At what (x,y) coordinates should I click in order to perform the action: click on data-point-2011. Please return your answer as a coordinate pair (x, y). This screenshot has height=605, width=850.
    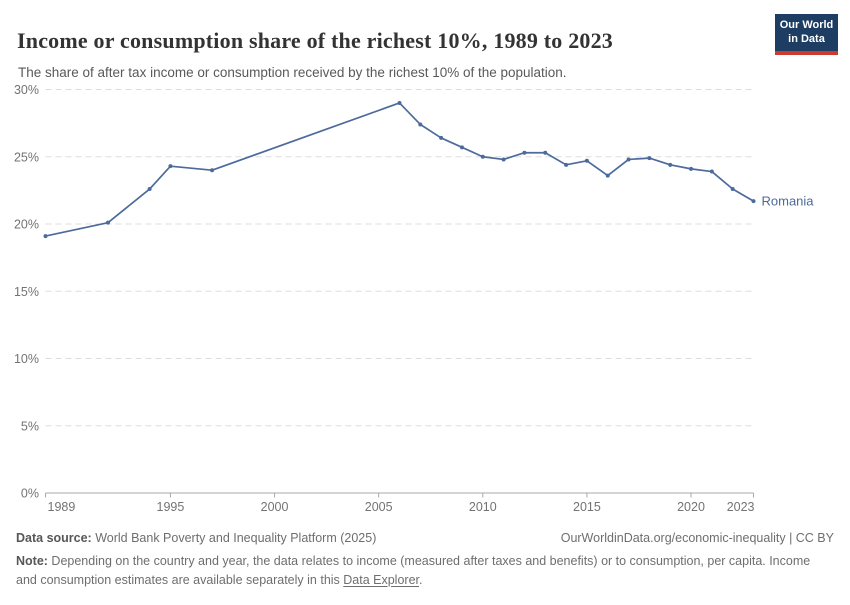
    Looking at the image, I should click on (503, 159).